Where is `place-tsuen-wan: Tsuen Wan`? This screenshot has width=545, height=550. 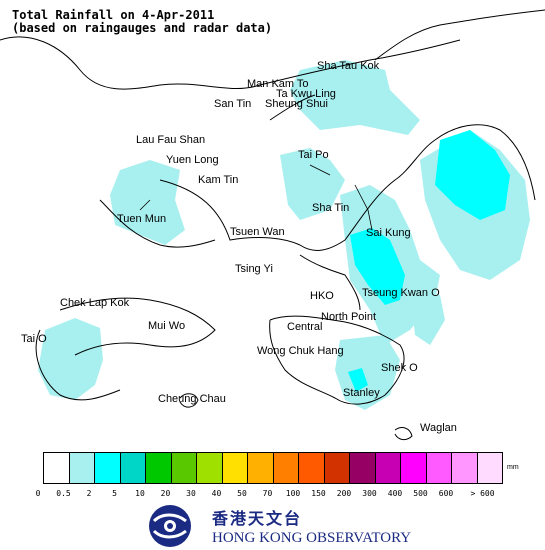
place-tsuen-wan: Tsuen Wan is located at coordinates (257, 232).